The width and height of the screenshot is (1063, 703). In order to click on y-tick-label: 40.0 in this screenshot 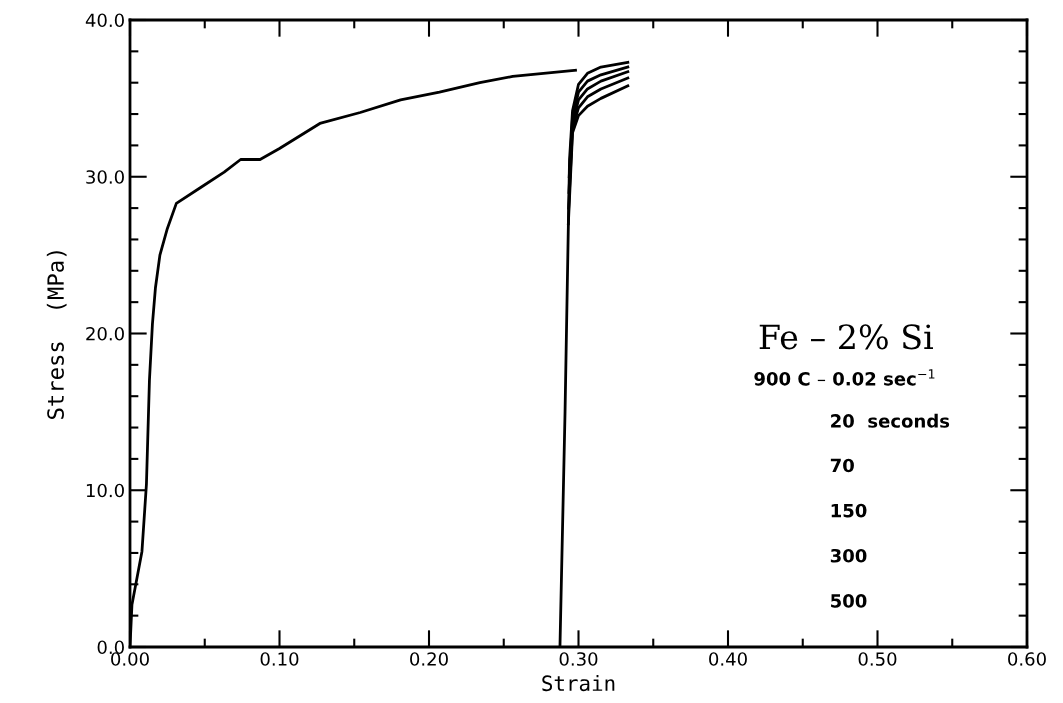, I will do `click(104, 20)`.